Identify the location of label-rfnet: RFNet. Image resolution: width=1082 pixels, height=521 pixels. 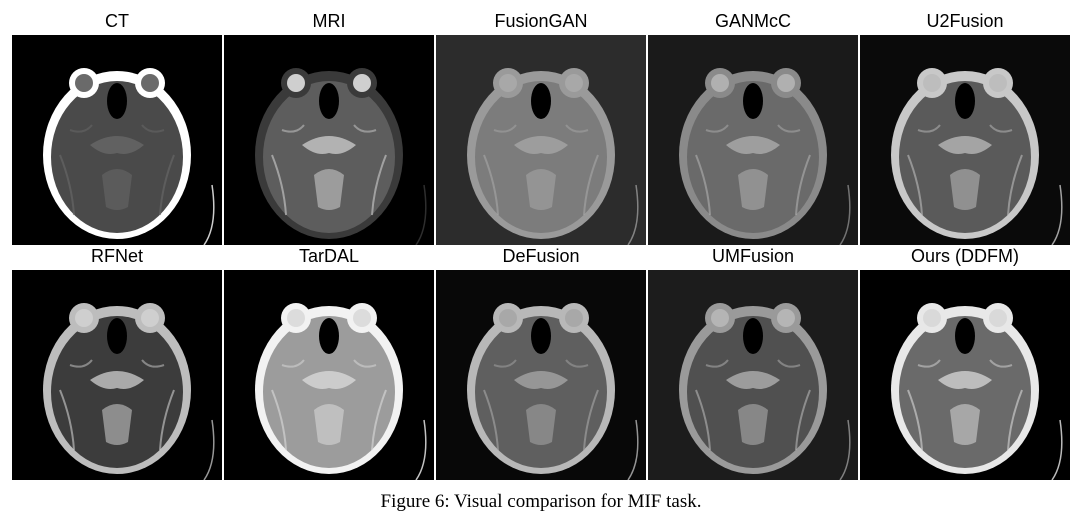
(116, 256).